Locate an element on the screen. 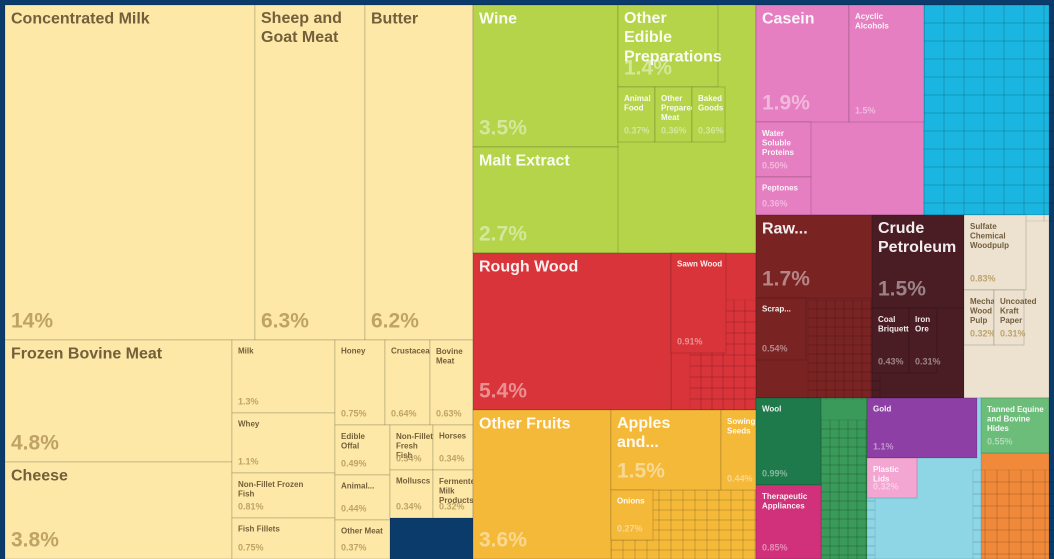  tile-value: 14% is located at coordinates (32, 320).